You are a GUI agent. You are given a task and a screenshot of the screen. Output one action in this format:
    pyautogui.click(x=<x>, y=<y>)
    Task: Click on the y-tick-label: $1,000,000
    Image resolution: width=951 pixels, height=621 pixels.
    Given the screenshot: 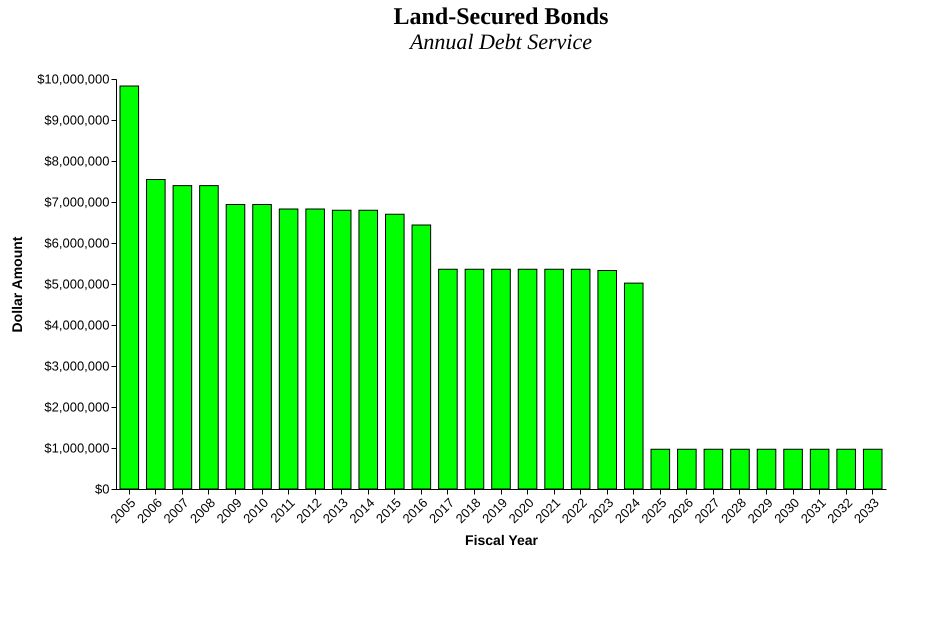 What is the action you would take?
    pyautogui.click(x=77, y=448)
    